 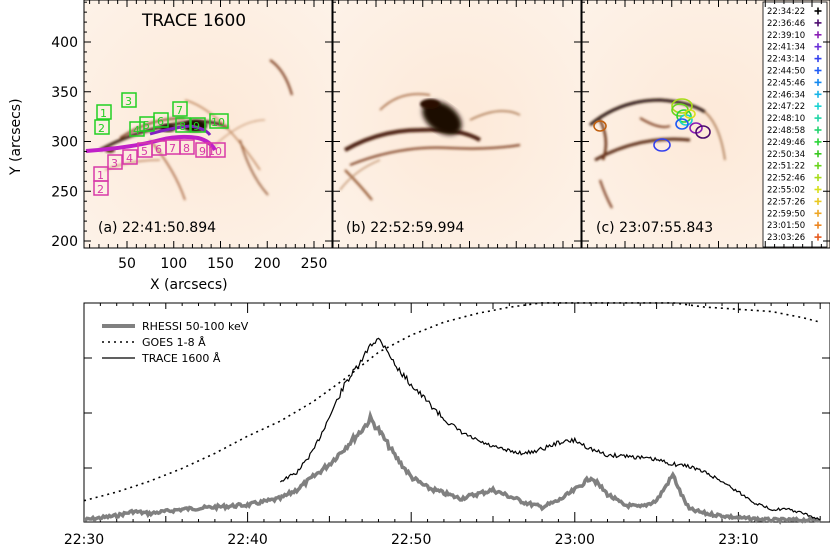 I want to click on rhessi-contours, so click(x=652, y=125).